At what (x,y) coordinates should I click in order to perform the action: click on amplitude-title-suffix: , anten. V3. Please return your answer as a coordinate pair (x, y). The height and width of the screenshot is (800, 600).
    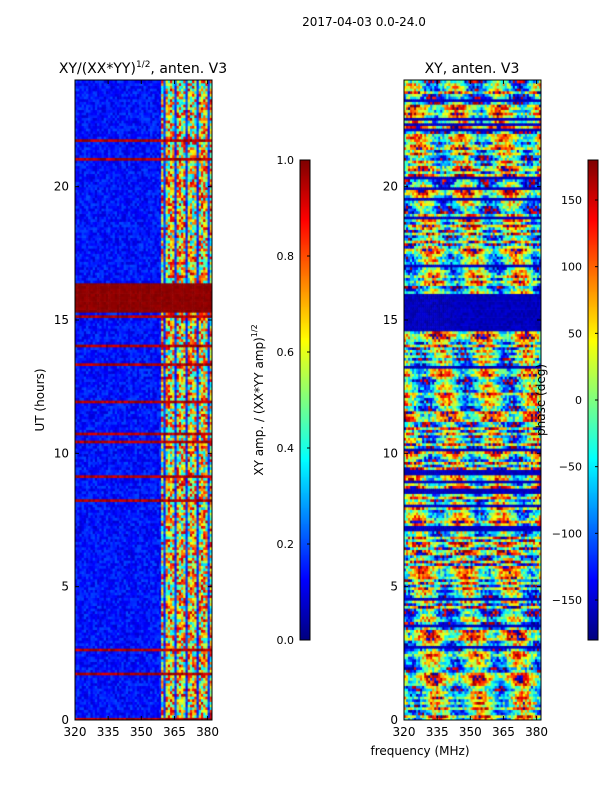
    Looking at the image, I should click on (188, 69).